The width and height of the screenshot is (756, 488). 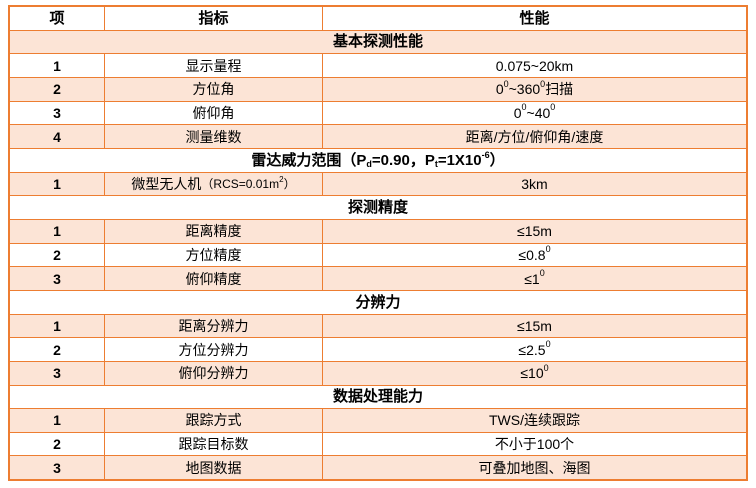 What do you see at coordinates (214, 420) in the screenshot?
I see `cell-indicator: 跟踪方式` at bounding box center [214, 420].